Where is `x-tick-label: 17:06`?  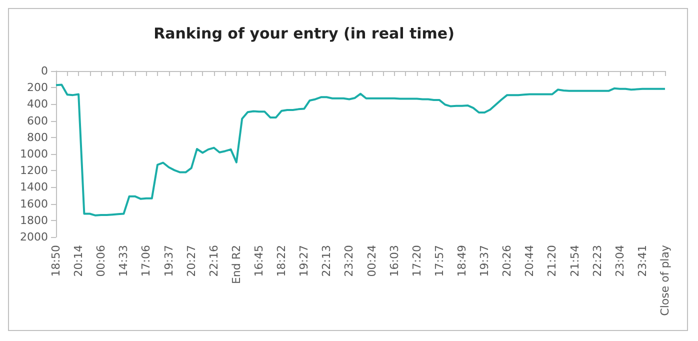 x-tick-label: 17:06 is located at coordinates (146, 261).